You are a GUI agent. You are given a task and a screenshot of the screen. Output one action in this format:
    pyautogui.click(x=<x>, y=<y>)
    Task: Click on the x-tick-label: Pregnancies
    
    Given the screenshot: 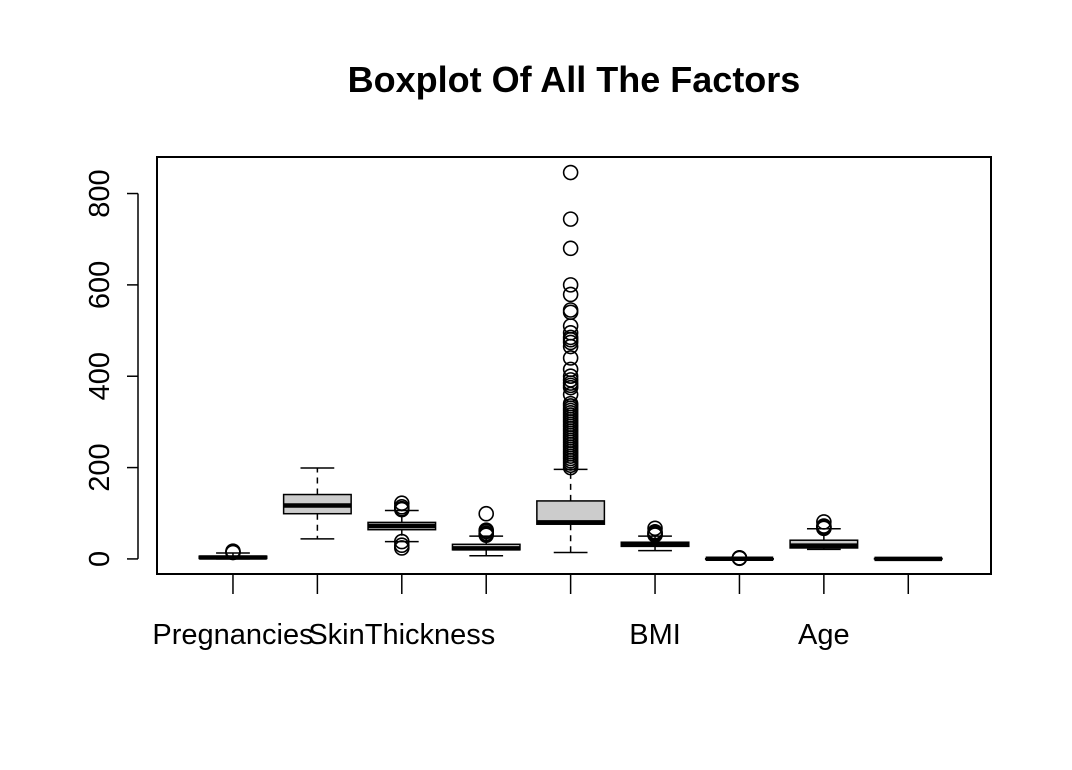 What is the action you would take?
    pyautogui.click(x=232, y=635)
    